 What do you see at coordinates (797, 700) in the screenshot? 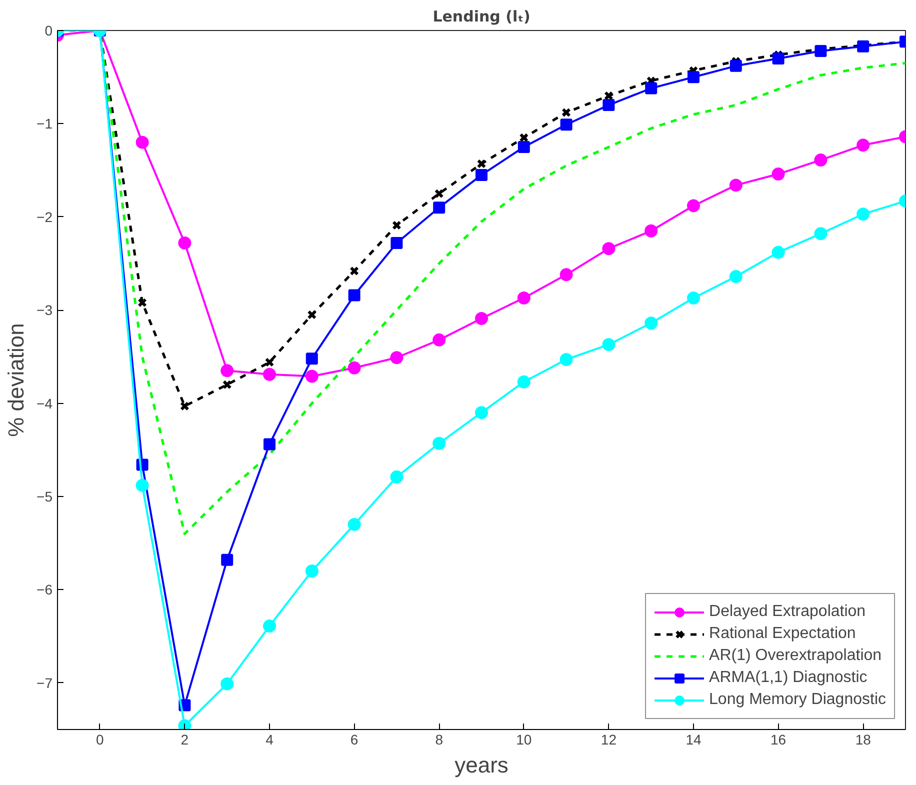
I see `legend-label: Long Memory Diagnostic` at bounding box center [797, 700].